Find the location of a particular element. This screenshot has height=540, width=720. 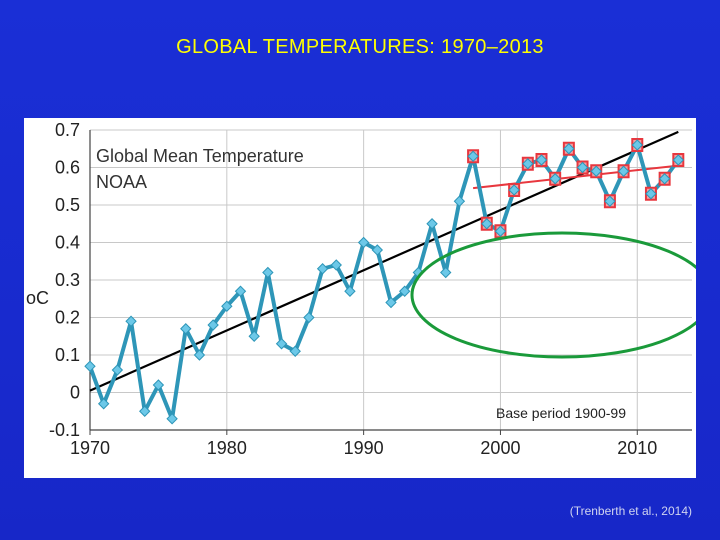

y-tick-label: 0.6 is located at coordinates (67, 168).